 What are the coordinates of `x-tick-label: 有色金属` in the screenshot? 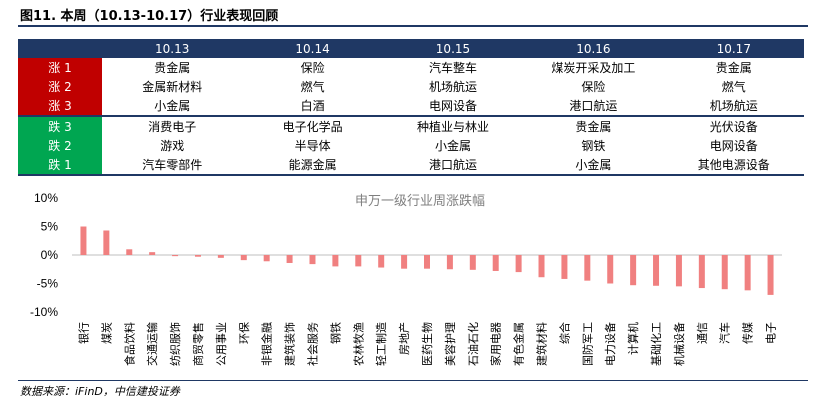 It's located at (519, 344).